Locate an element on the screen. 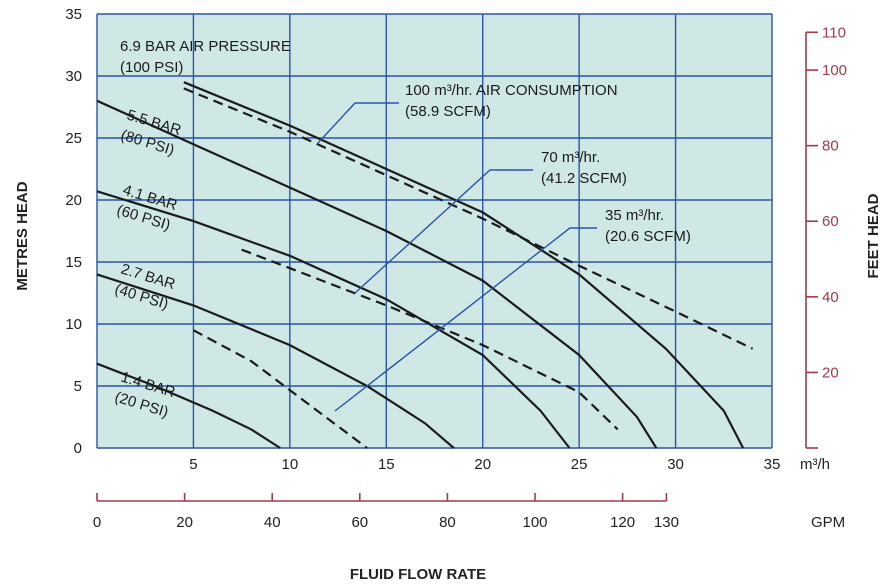 This screenshot has width=886, height=584. gpm-tick-label: 60 is located at coordinates (359, 522).